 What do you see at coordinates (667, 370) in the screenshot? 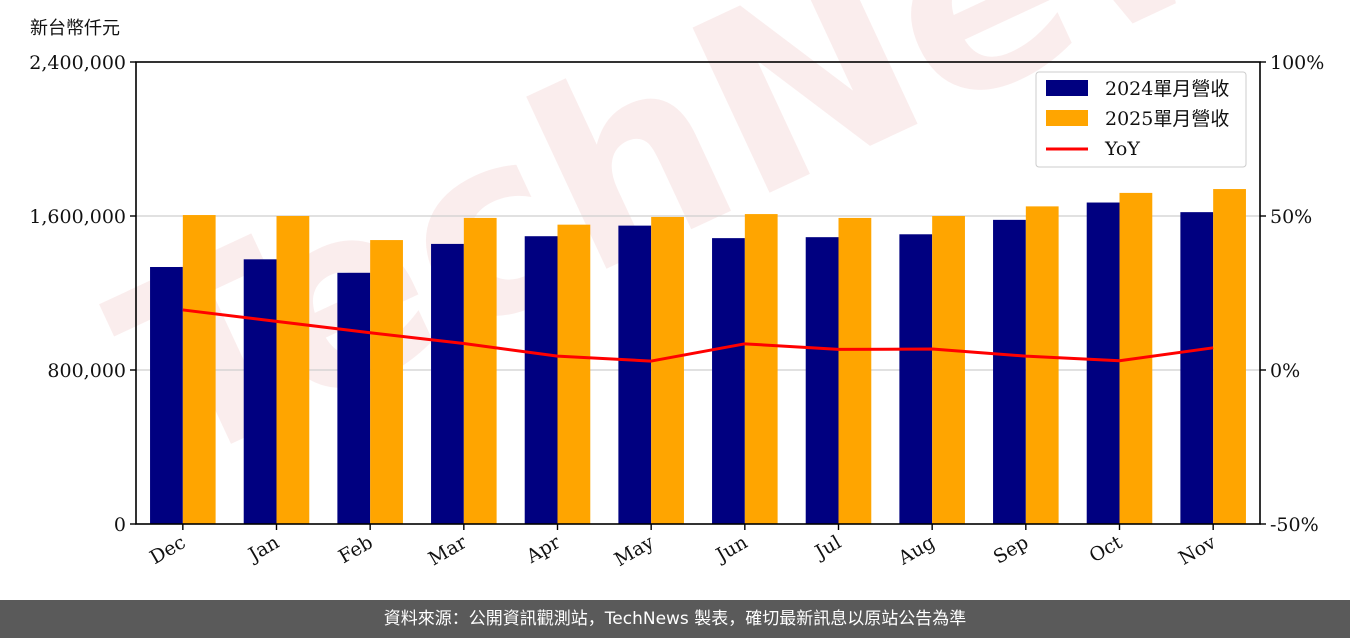
I see `bar-2025-may` at bounding box center [667, 370].